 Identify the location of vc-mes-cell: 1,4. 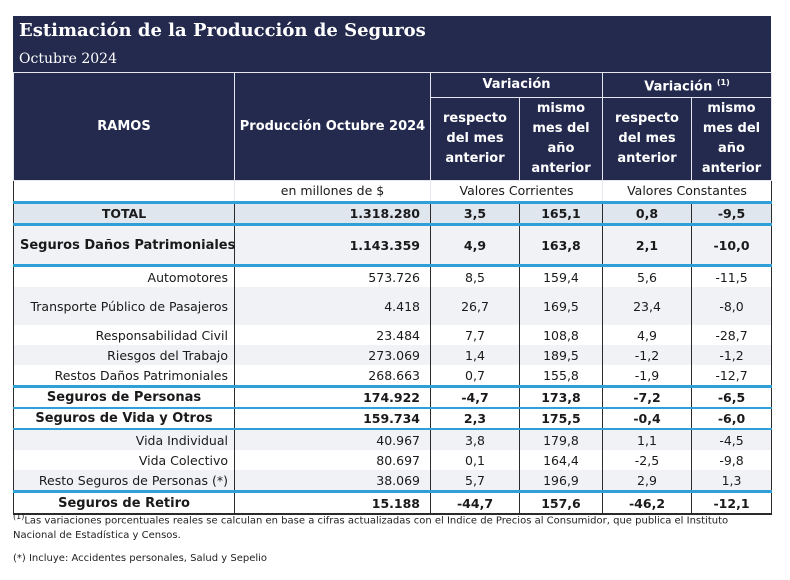
(475, 355).